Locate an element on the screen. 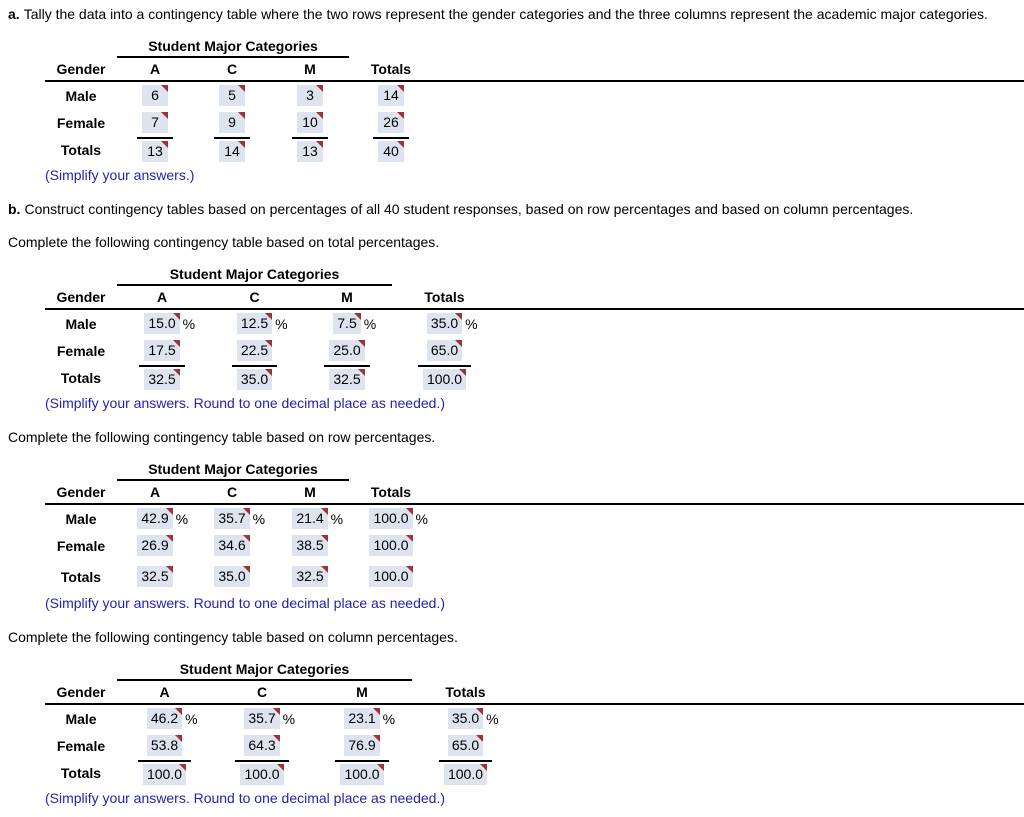 The height and width of the screenshot is (817, 1024). answer-value: 23.1 is located at coordinates (362, 718).